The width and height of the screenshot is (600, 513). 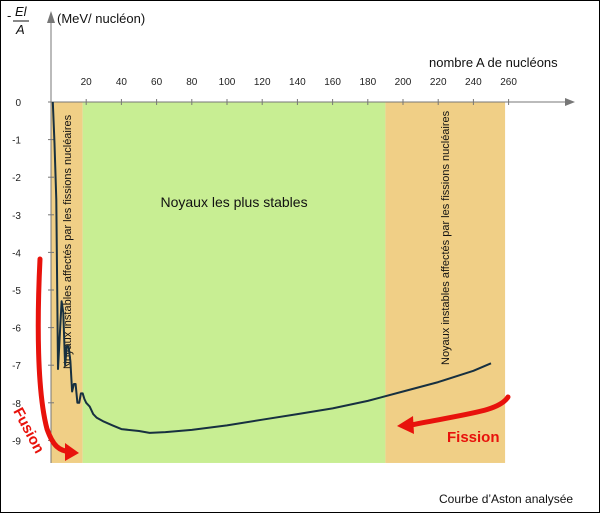 What do you see at coordinates (157, 82) in the screenshot?
I see `x-tick-label: 60` at bounding box center [157, 82].